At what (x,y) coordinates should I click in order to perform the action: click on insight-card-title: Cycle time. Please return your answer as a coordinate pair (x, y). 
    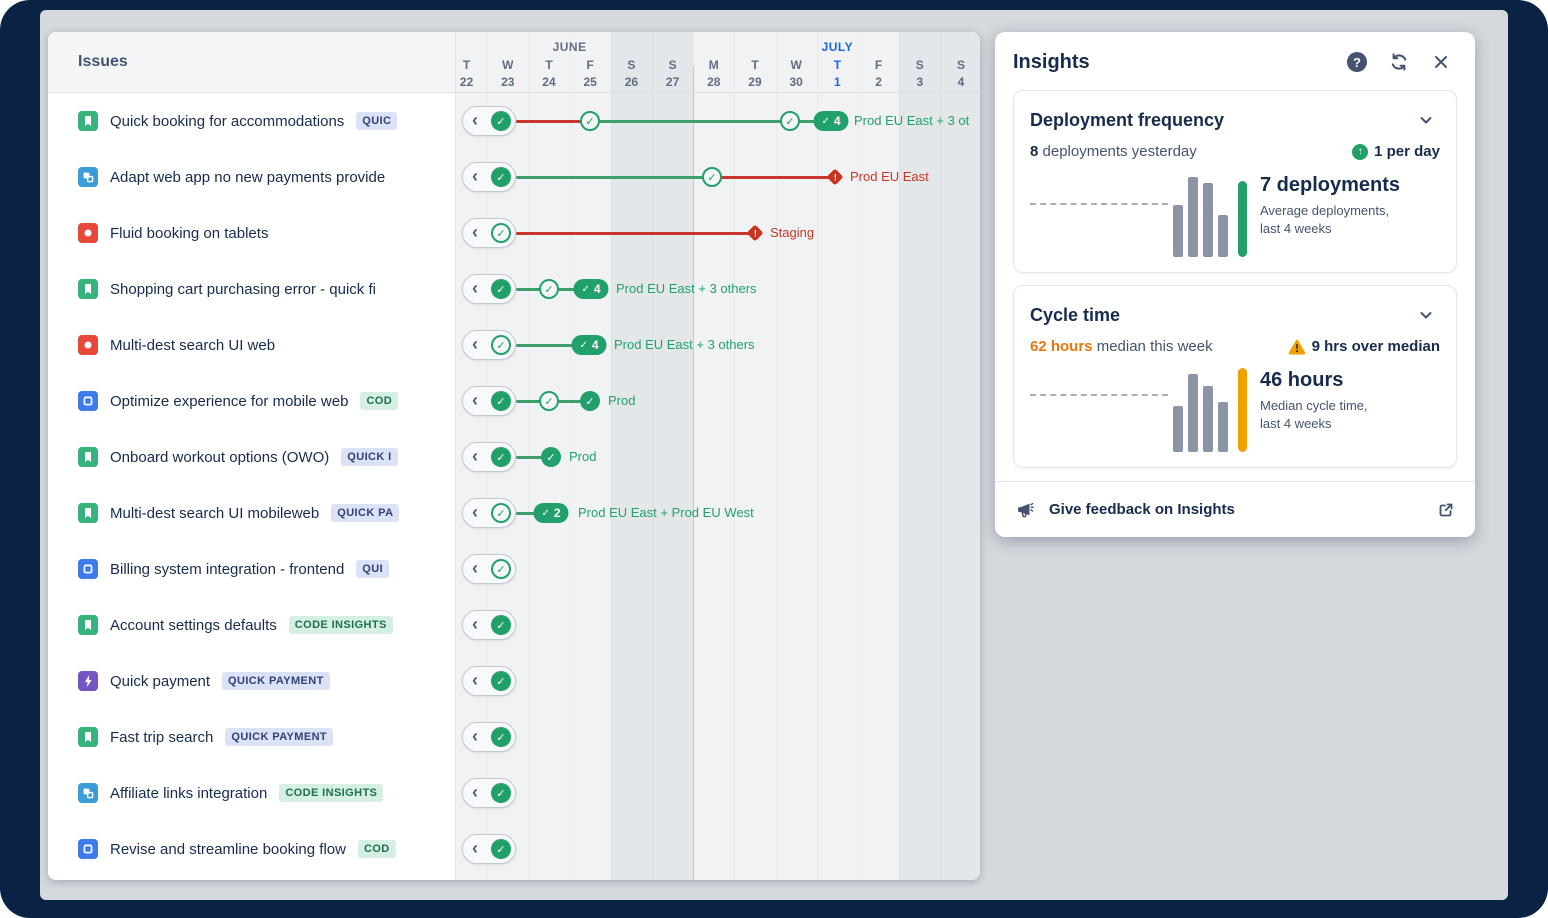
    Looking at the image, I should click on (1075, 314).